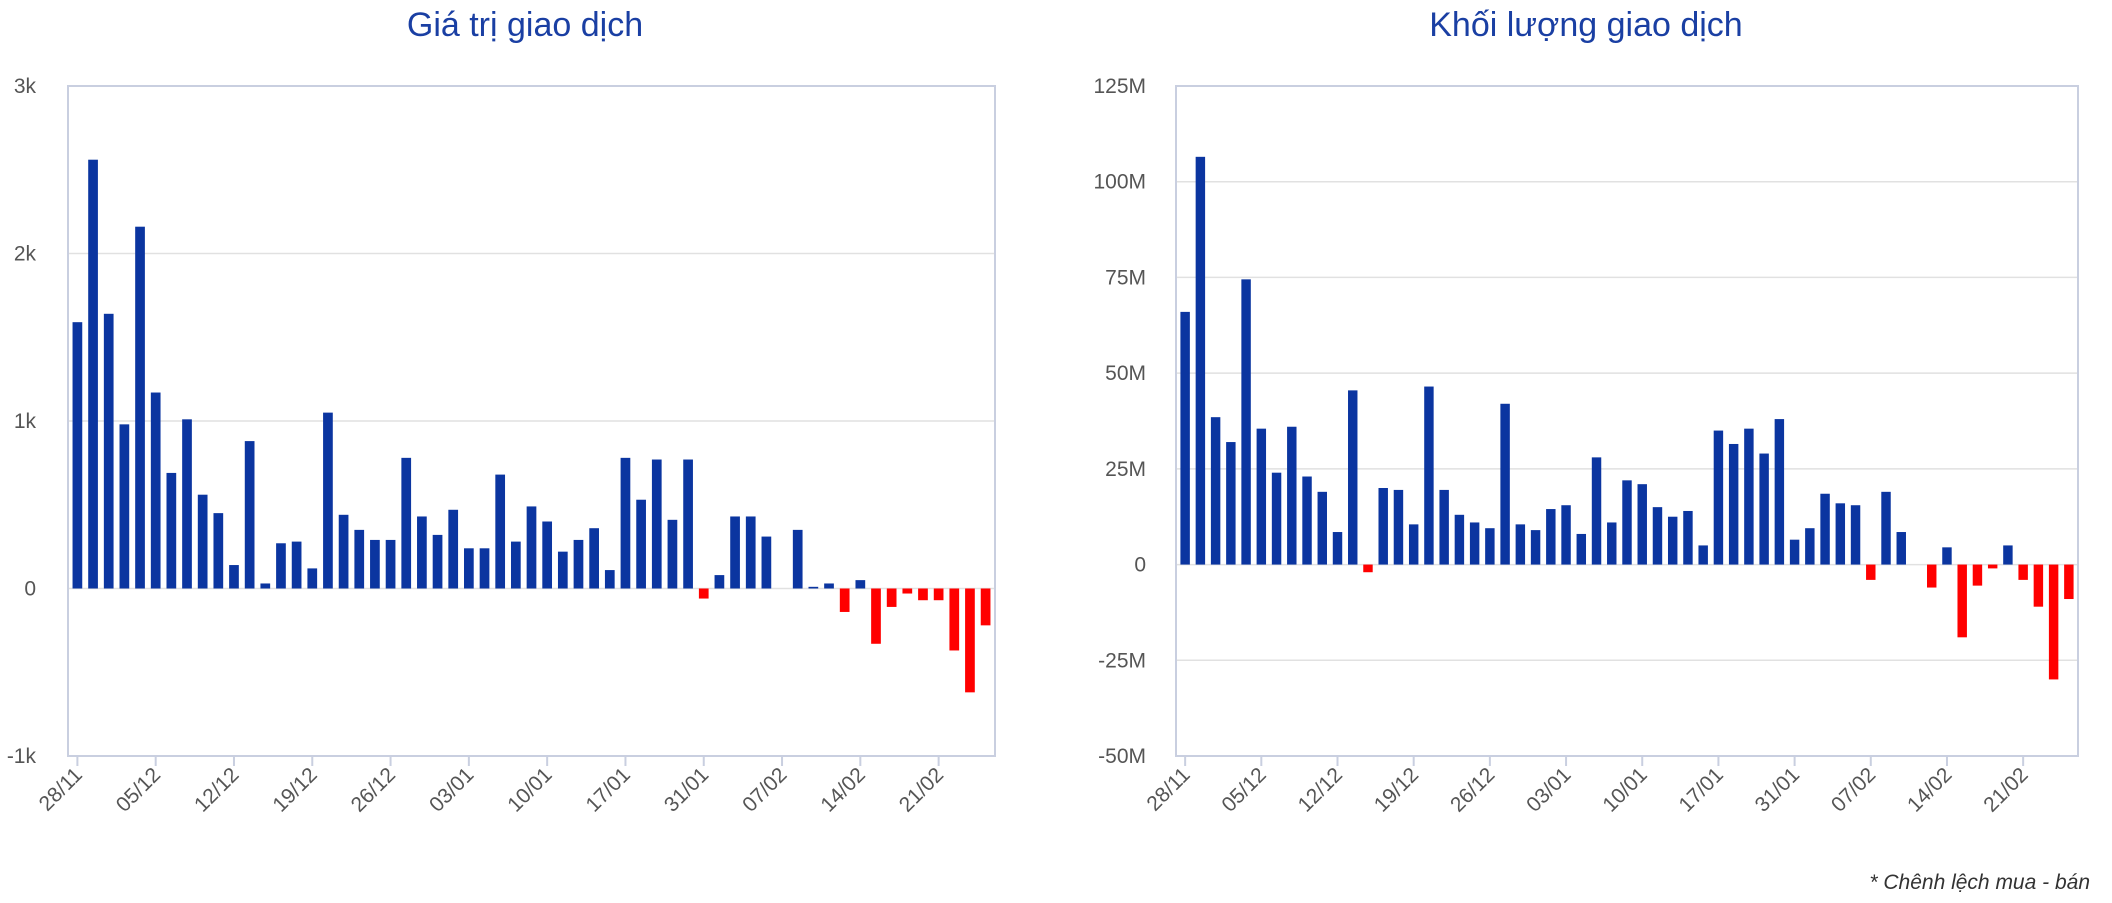 The image size is (2112, 903). I want to click on y-tick-label: 100M, so click(1119, 182).